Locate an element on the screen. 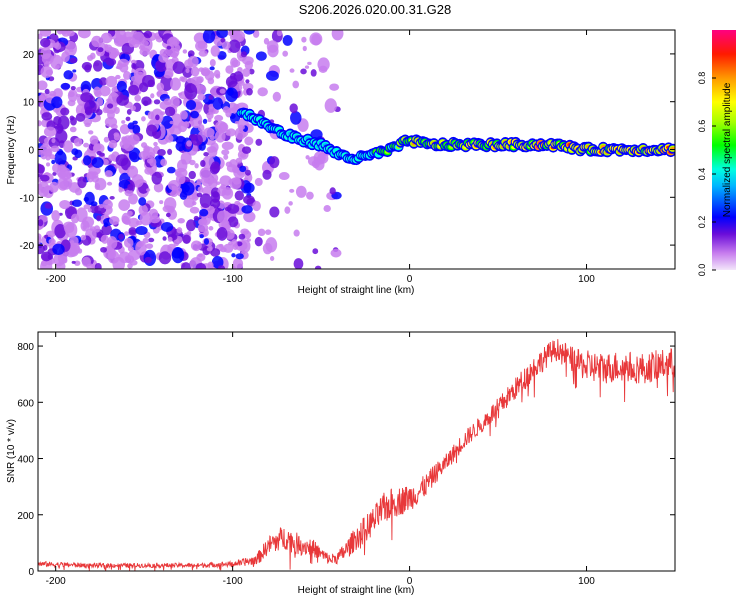 This screenshot has width=750, height=600. y-tick-label: 10 is located at coordinates (29, 103).